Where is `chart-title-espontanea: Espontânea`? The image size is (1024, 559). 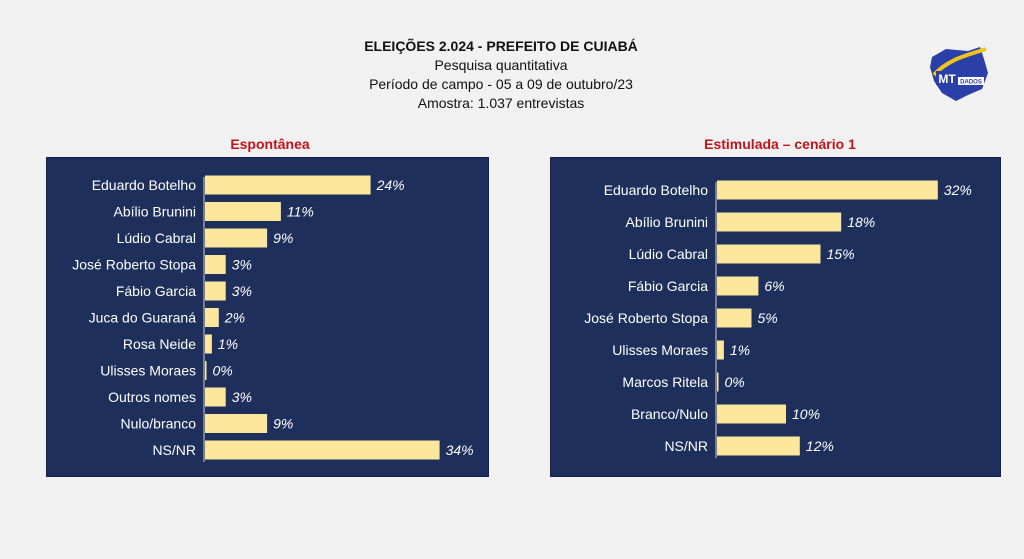 chart-title-espontanea: Espontânea is located at coordinates (270, 144).